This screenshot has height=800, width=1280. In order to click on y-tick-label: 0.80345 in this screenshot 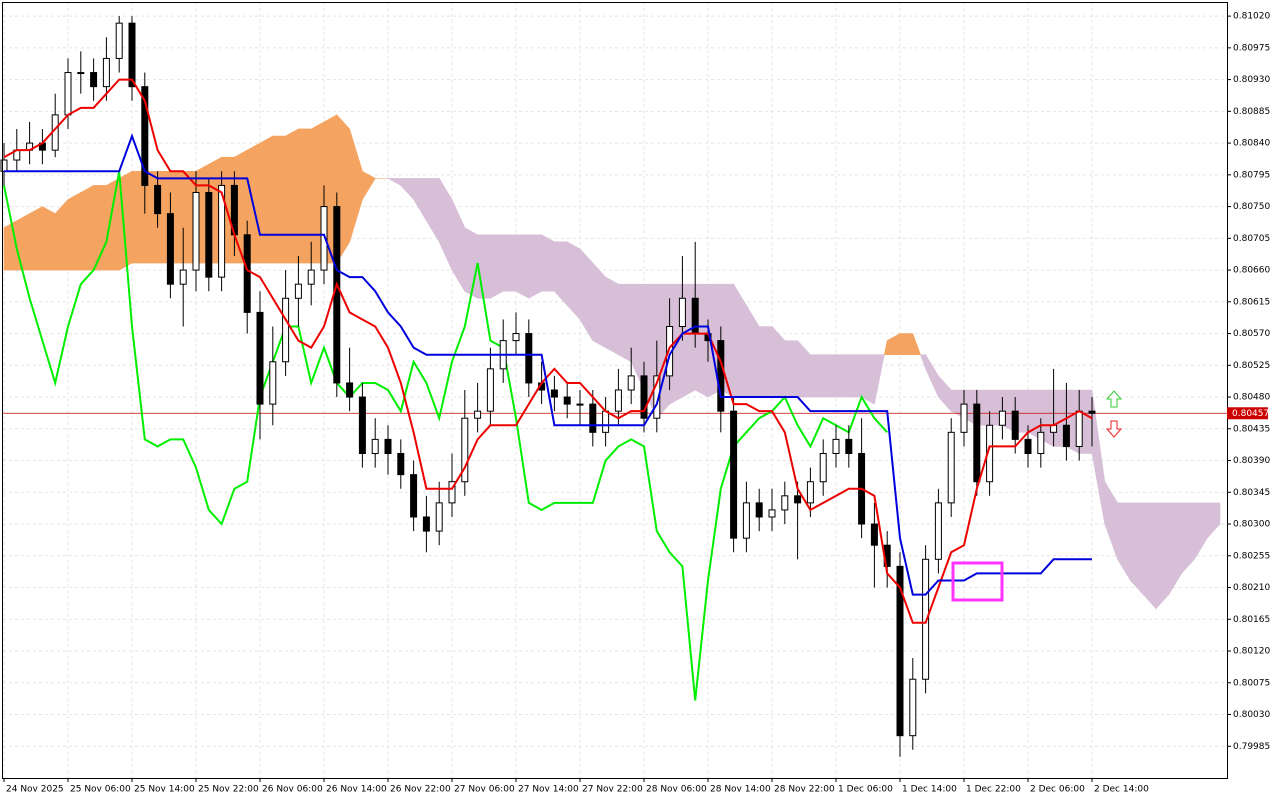, I will do `click(1251, 493)`.